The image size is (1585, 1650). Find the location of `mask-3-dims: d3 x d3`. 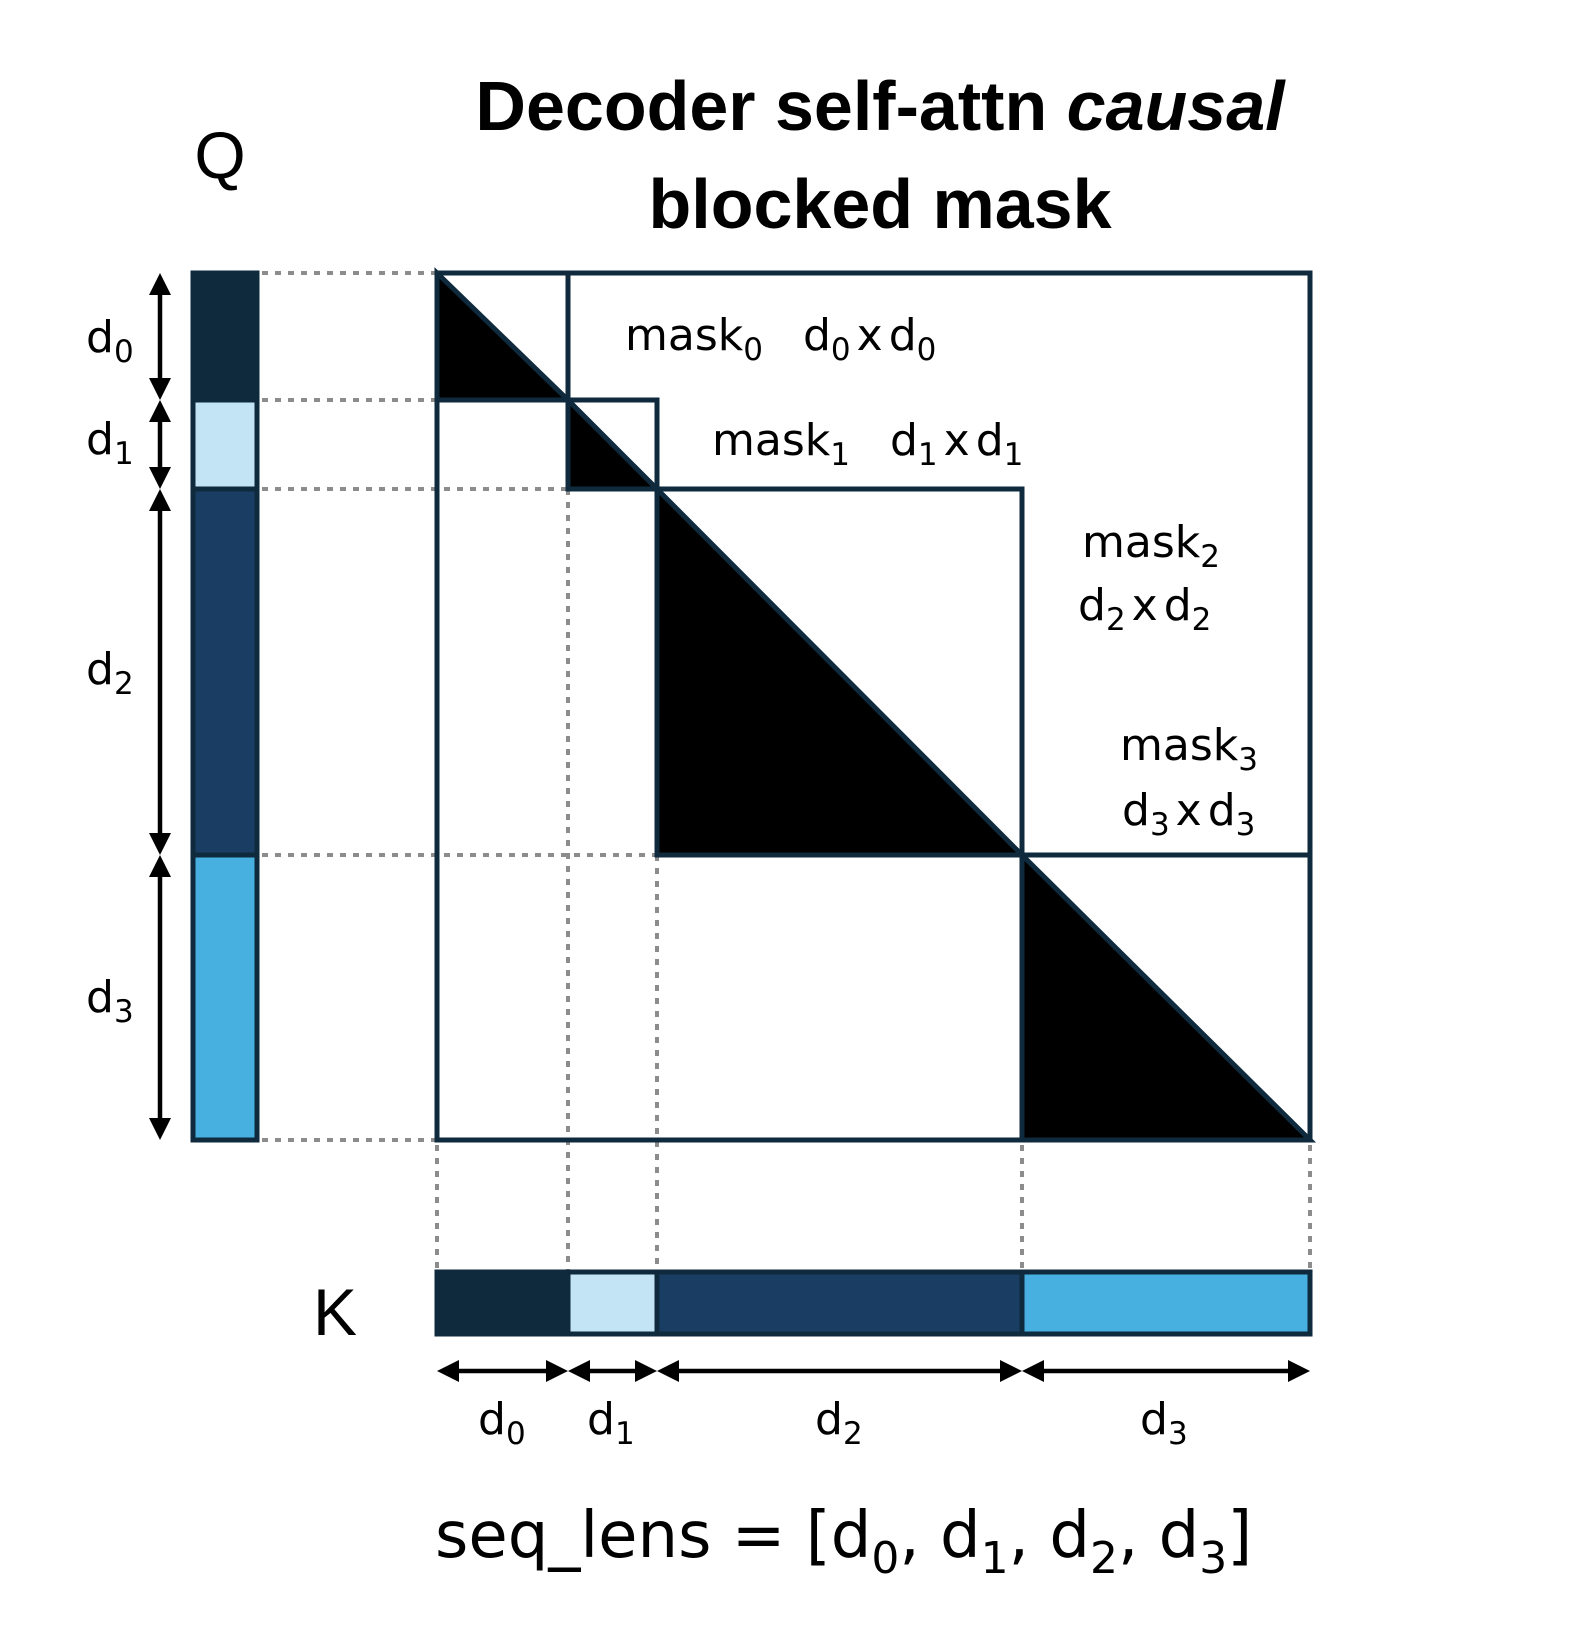

mask-3-dims: d3 x d3 is located at coordinates (1188, 814).